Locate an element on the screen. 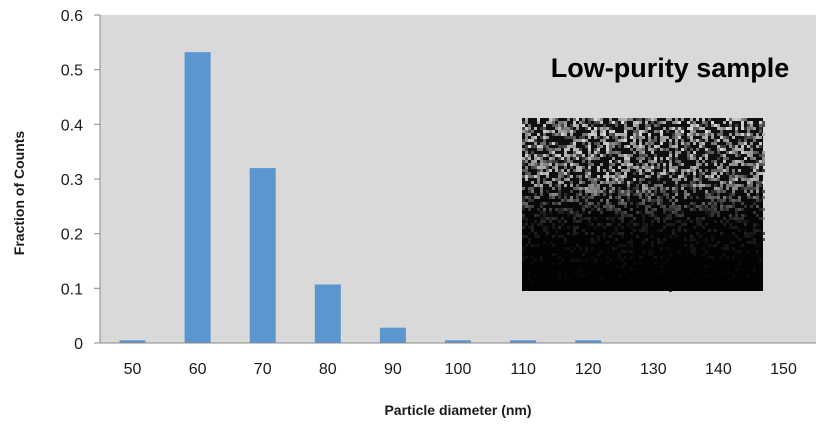 This screenshot has width=822, height=425. x-tick-label-60: 60 is located at coordinates (198, 369).